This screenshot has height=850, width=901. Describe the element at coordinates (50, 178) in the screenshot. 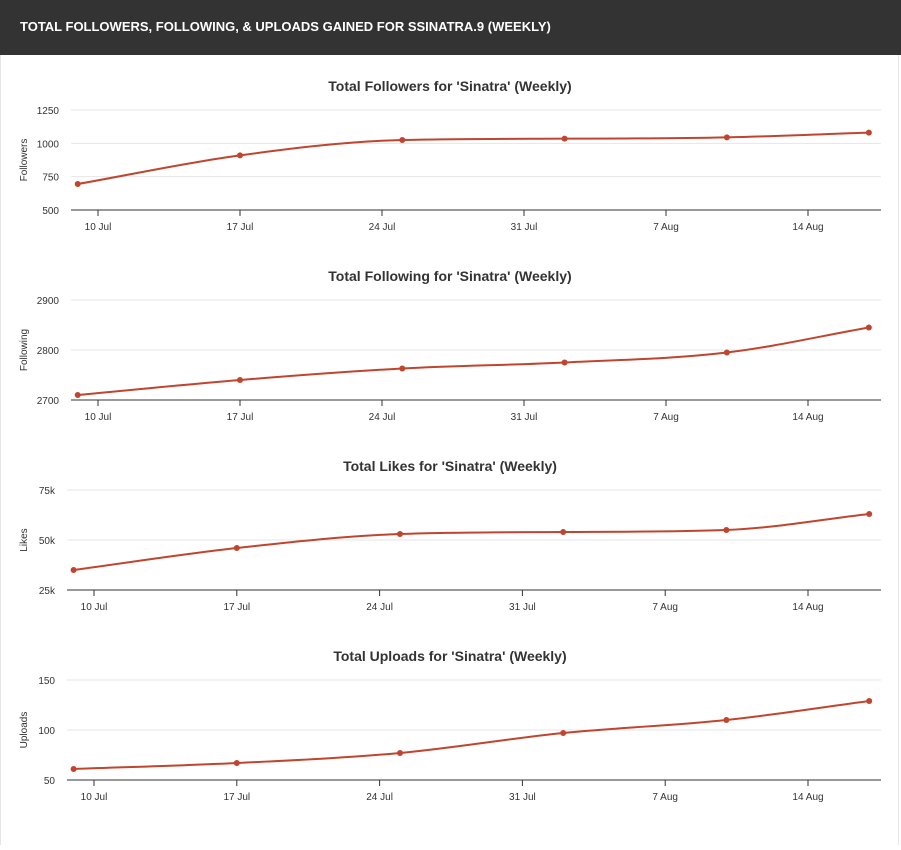

I see `y-tick-label: 750` at that location.